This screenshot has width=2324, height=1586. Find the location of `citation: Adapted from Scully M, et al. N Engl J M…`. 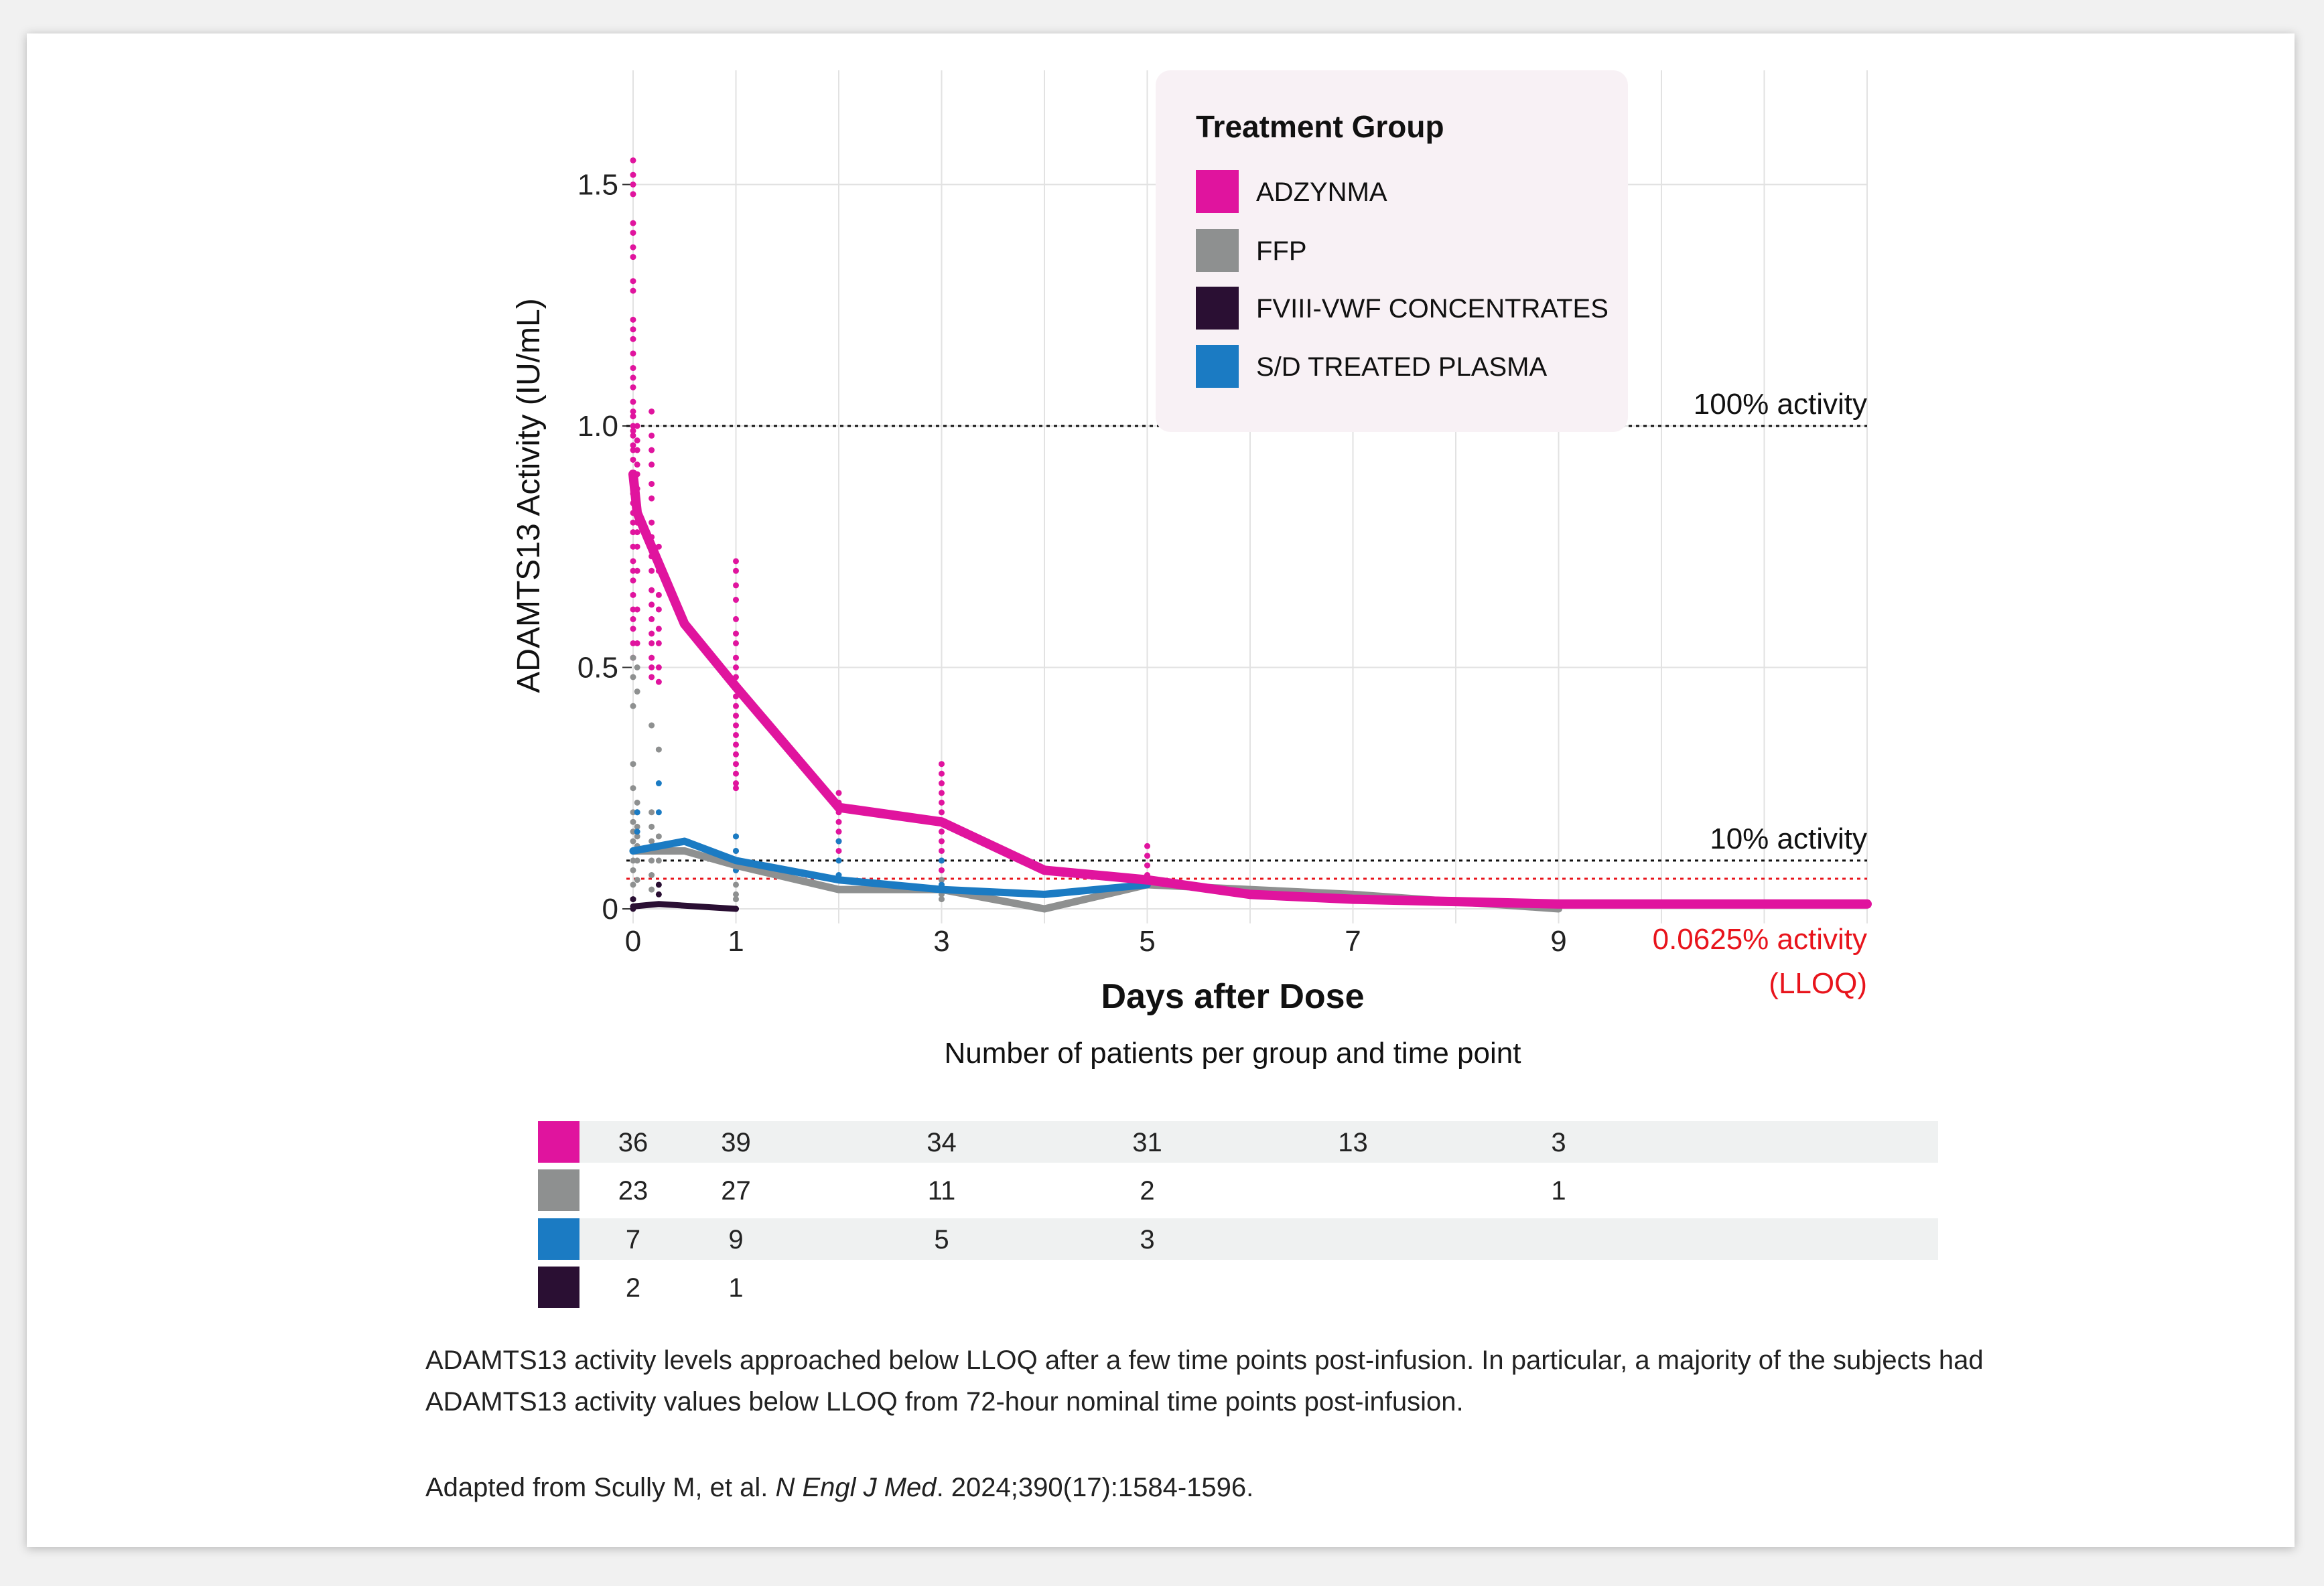

citation: Adapted from Scully M, et al. N Engl J M… is located at coordinates (1229, 1487).